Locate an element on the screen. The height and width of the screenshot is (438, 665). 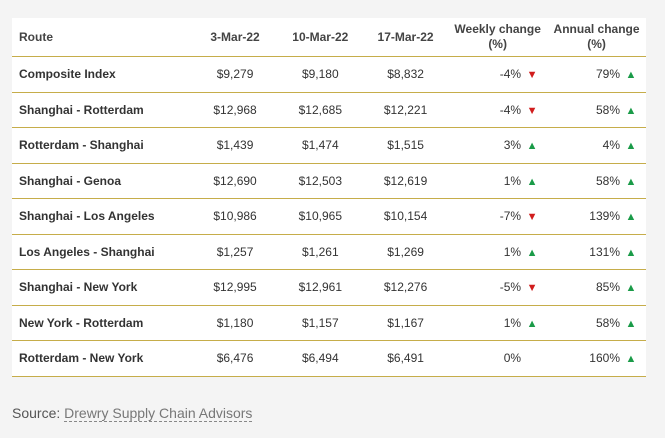
cell-route: Shanghai - Genoa is located at coordinates (102, 181).